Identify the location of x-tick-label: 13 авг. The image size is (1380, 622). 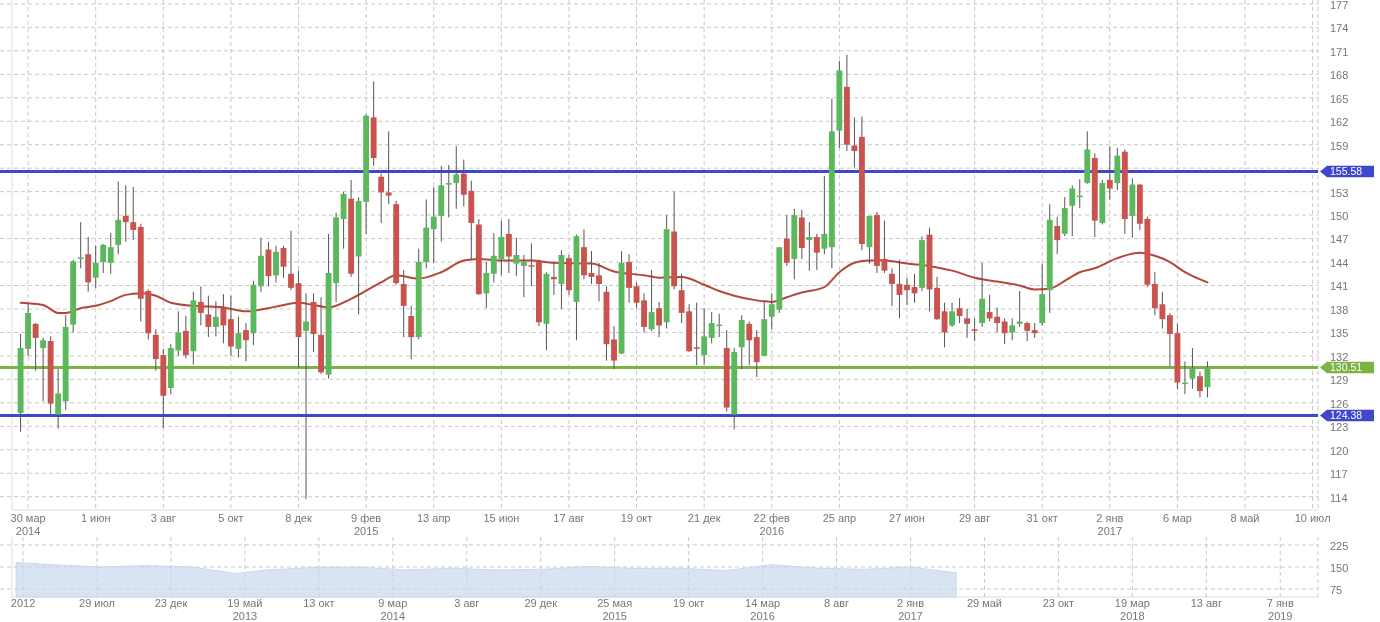
(1206, 603).